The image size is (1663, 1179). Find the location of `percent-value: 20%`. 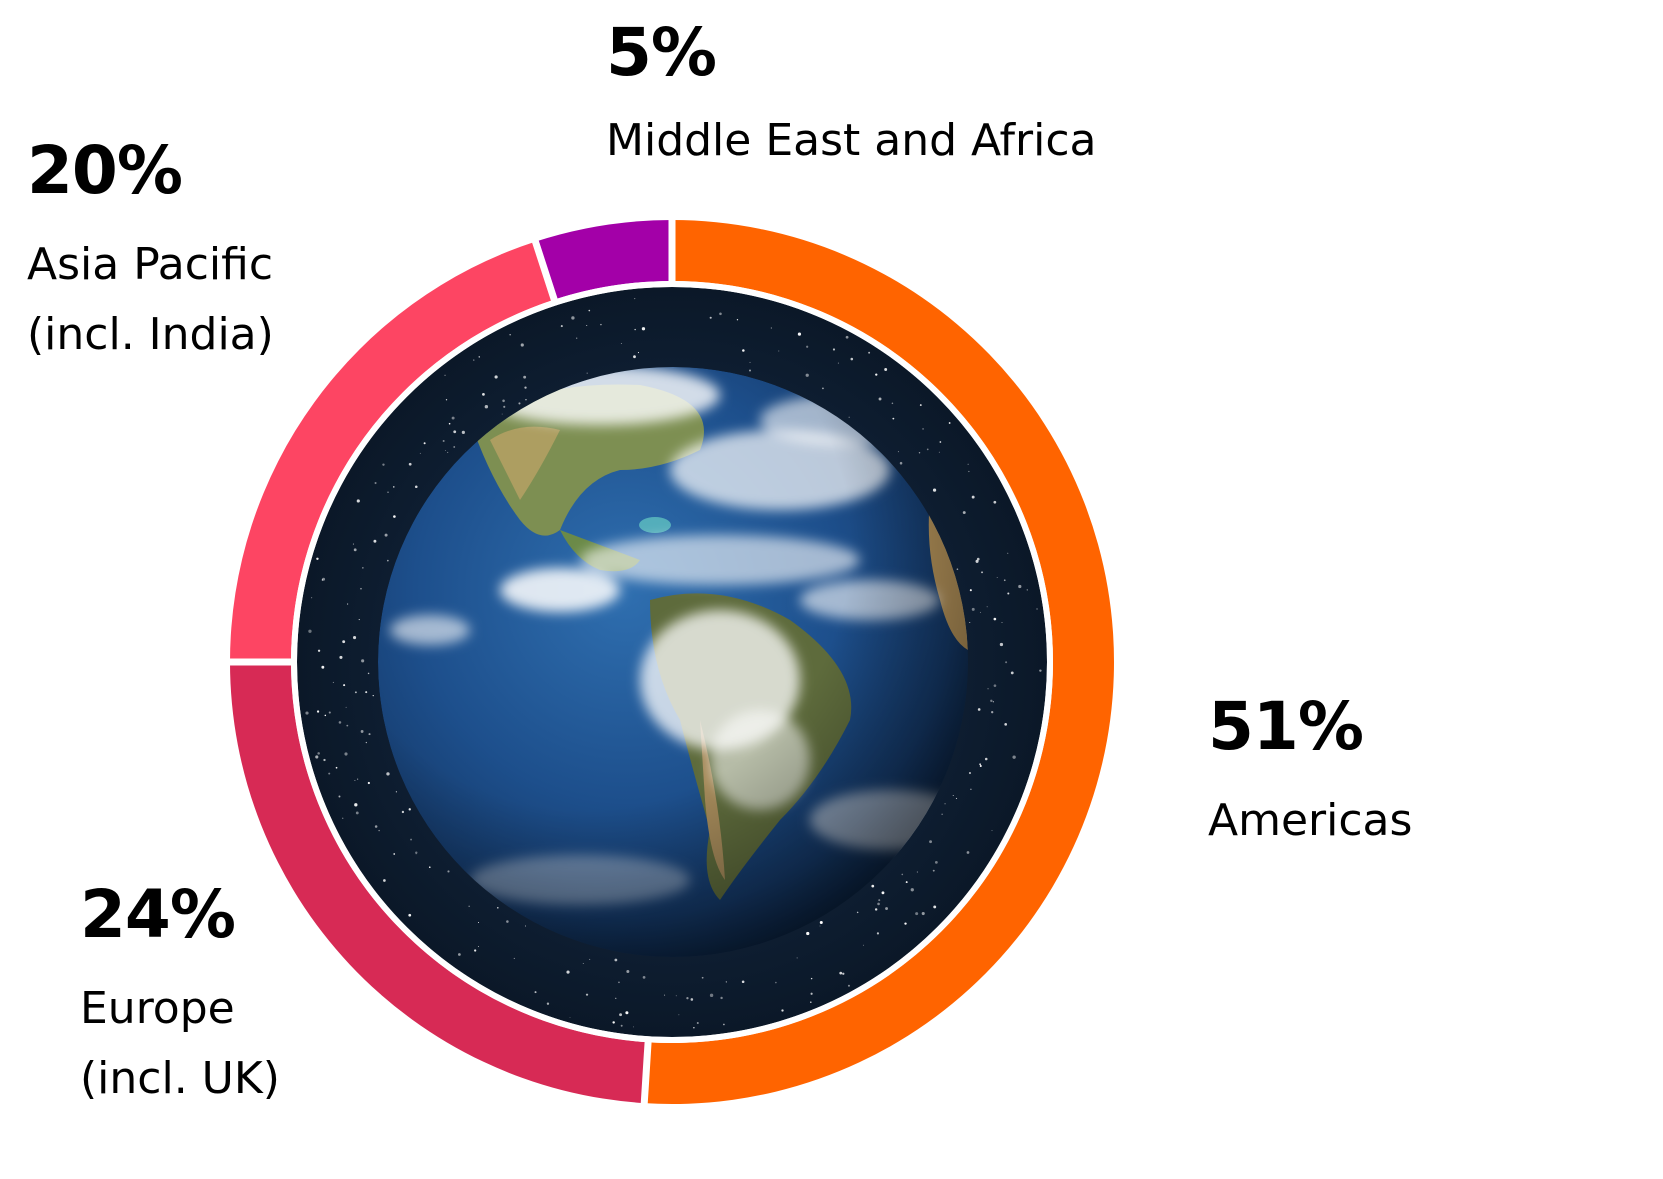

percent-value: 20% is located at coordinates (105, 170).